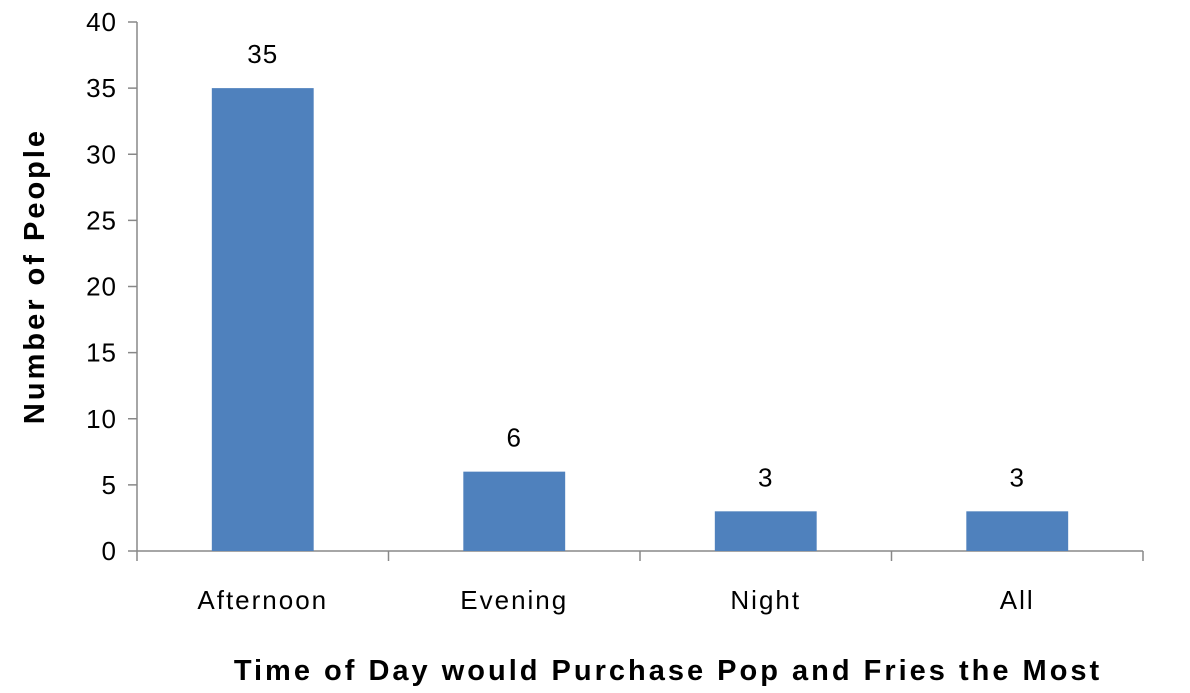 The width and height of the screenshot is (1190, 693). What do you see at coordinates (765, 600) in the screenshot?
I see `x-category-label: Night` at bounding box center [765, 600].